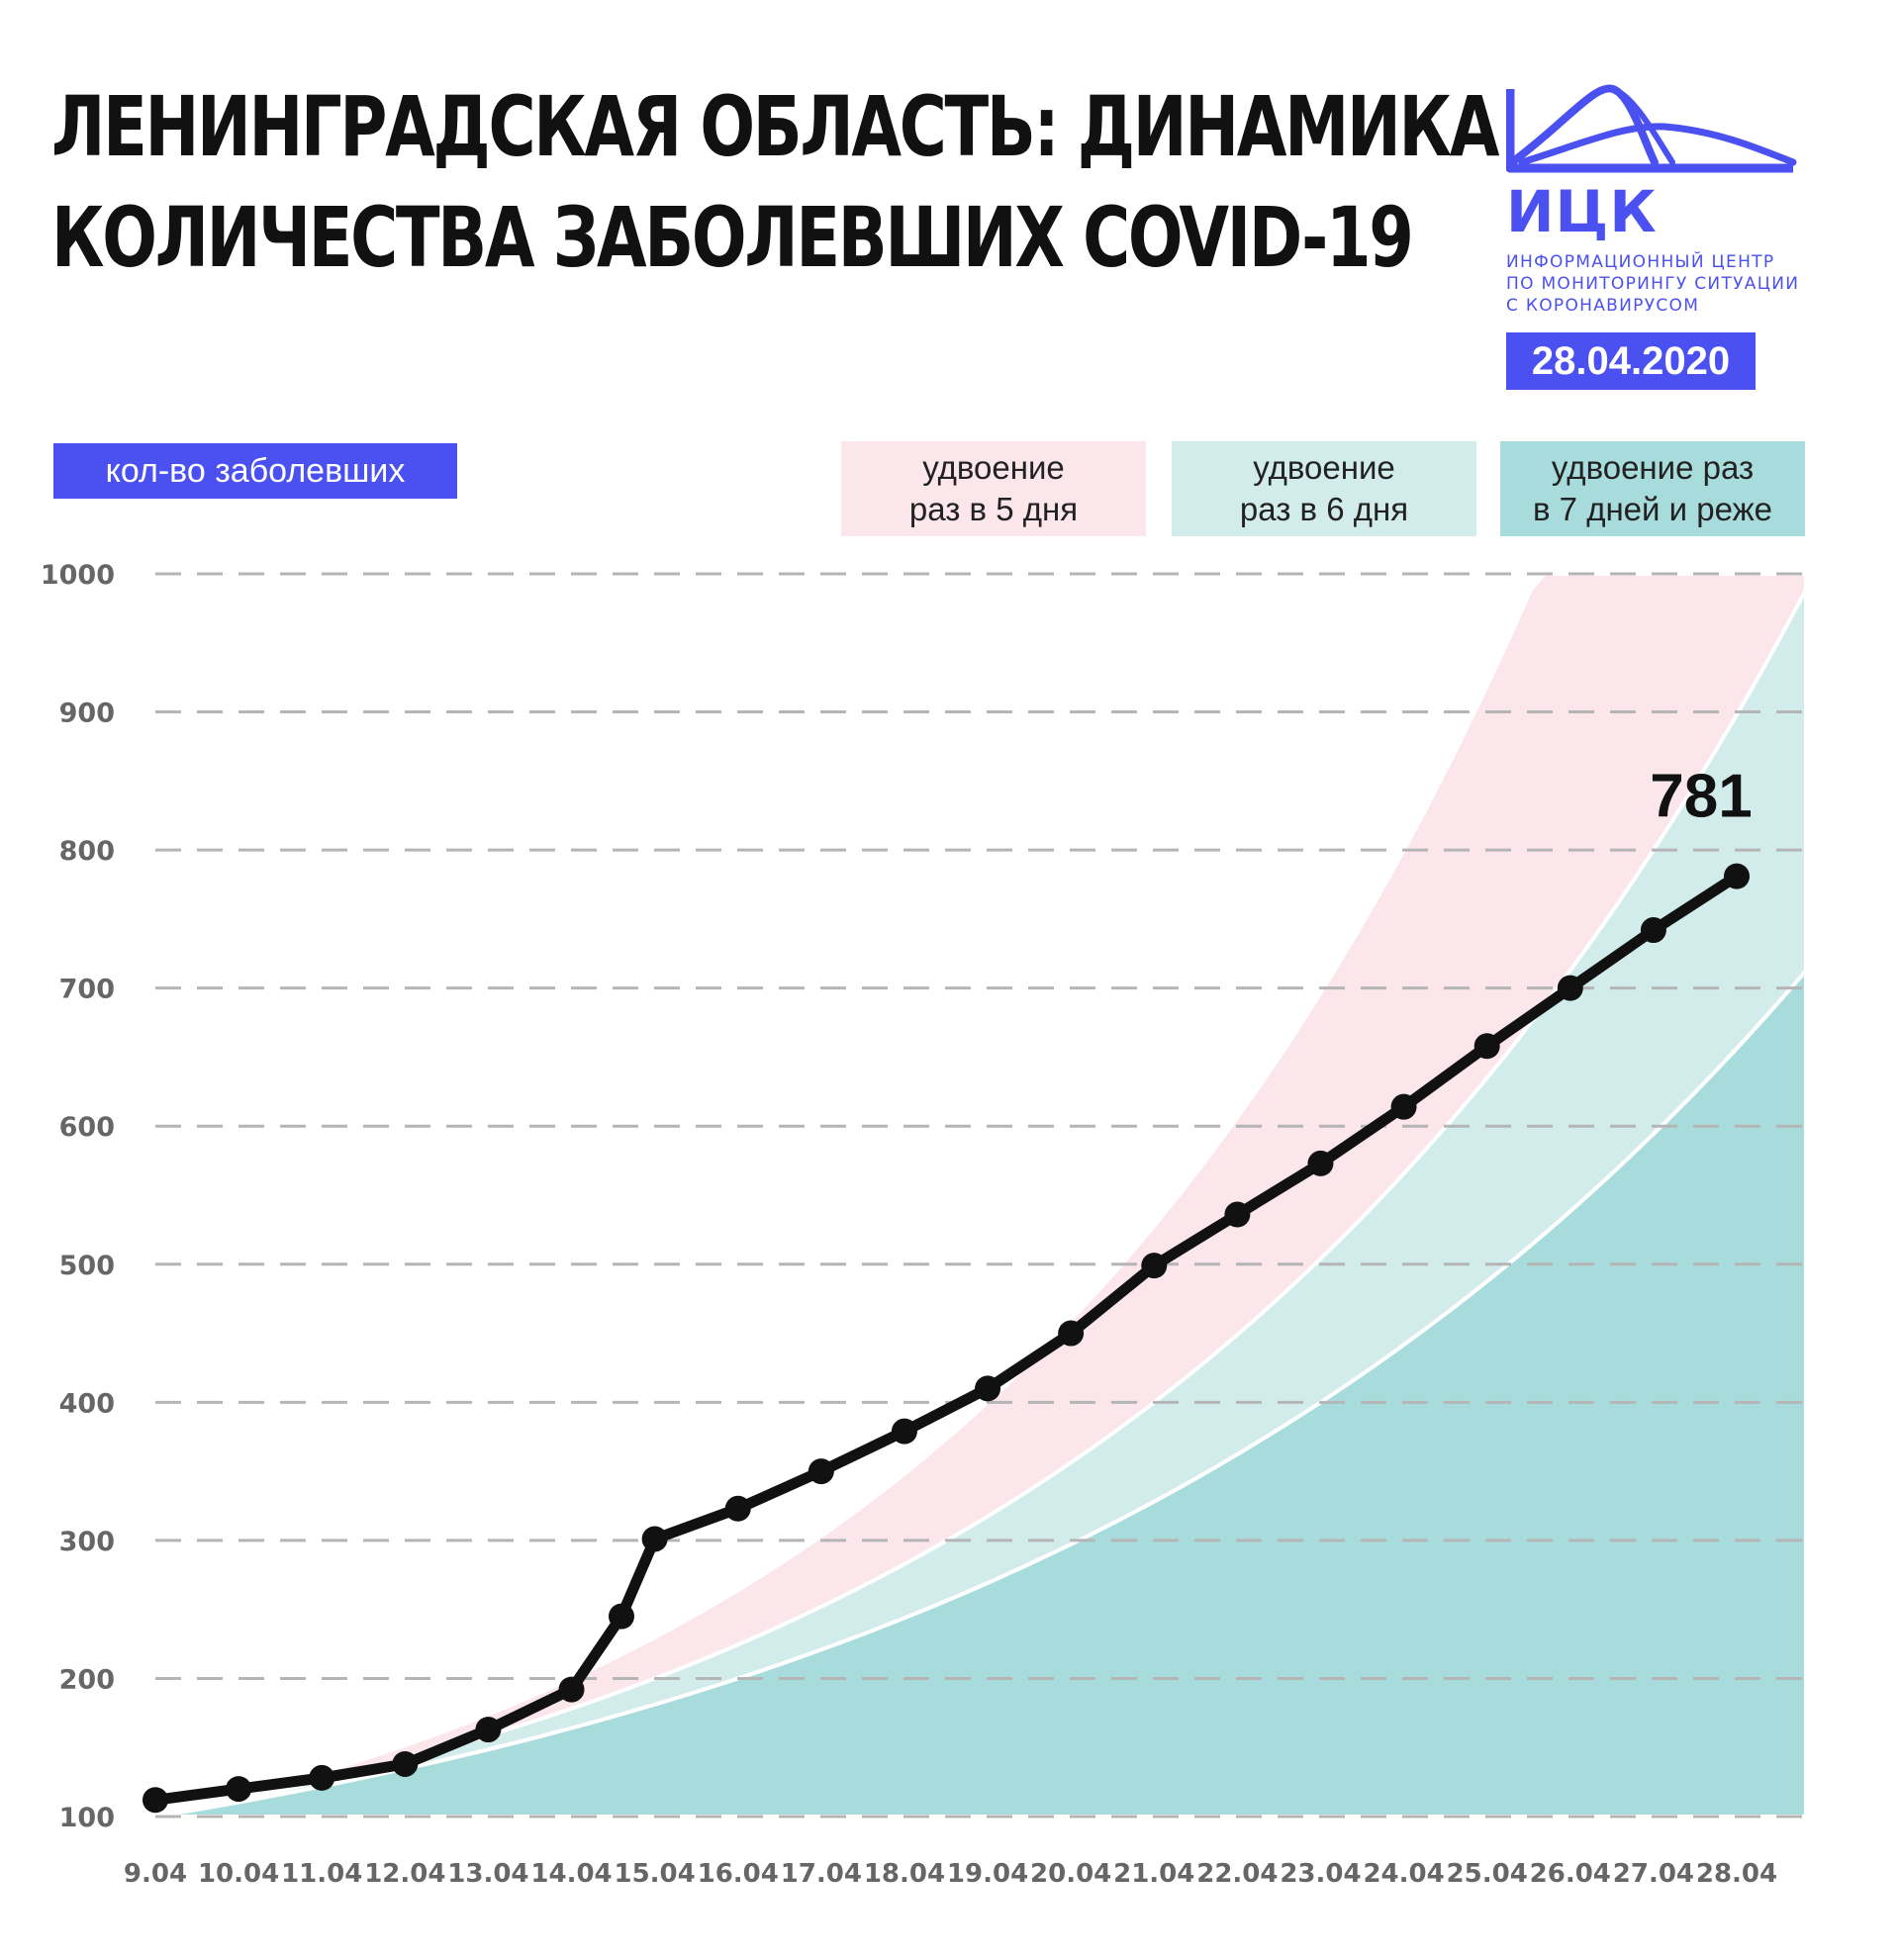 The width and height of the screenshot is (1900, 1960). What do you see at coordinates (87, 714) in the screenshot?
I see `y-tick-900: 900` at bounding box center [87, 714].